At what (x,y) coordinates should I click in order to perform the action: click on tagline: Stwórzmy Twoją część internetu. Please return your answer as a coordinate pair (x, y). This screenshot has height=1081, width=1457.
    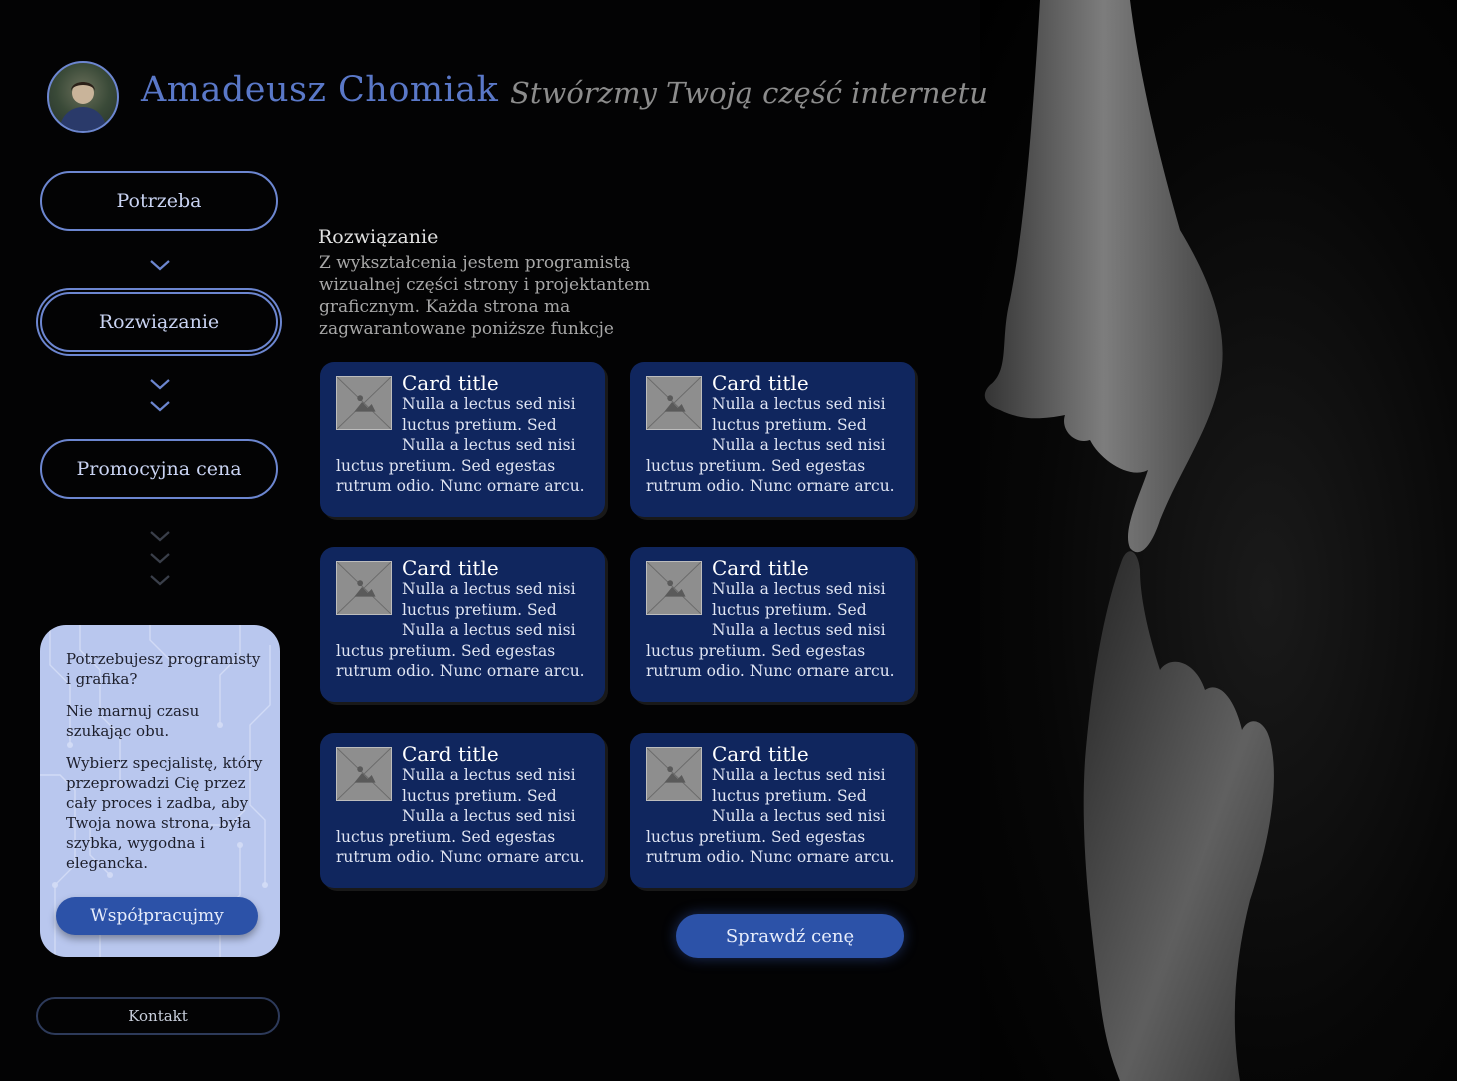
    Looking at the image, I should click on (749, 93).